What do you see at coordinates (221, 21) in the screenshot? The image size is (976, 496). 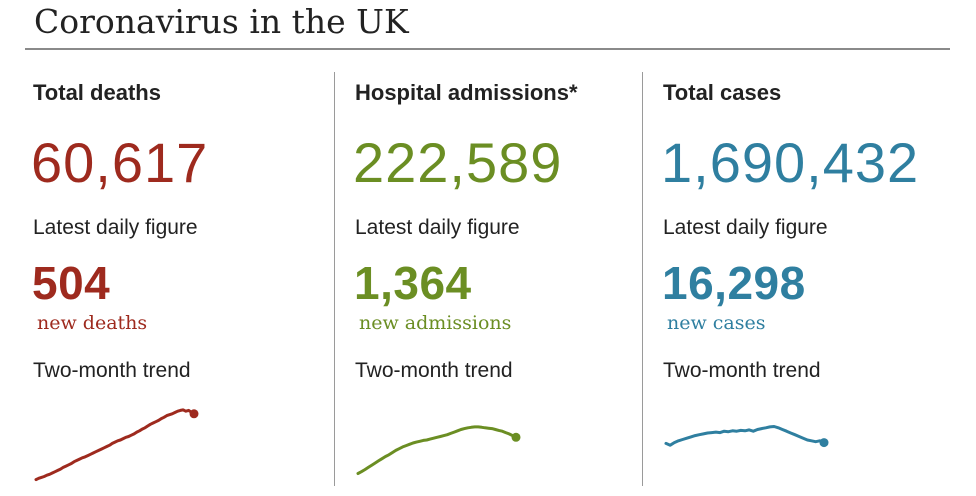 I see `page-title: Coronavirus in the UK` at bounding box center [221, 21].